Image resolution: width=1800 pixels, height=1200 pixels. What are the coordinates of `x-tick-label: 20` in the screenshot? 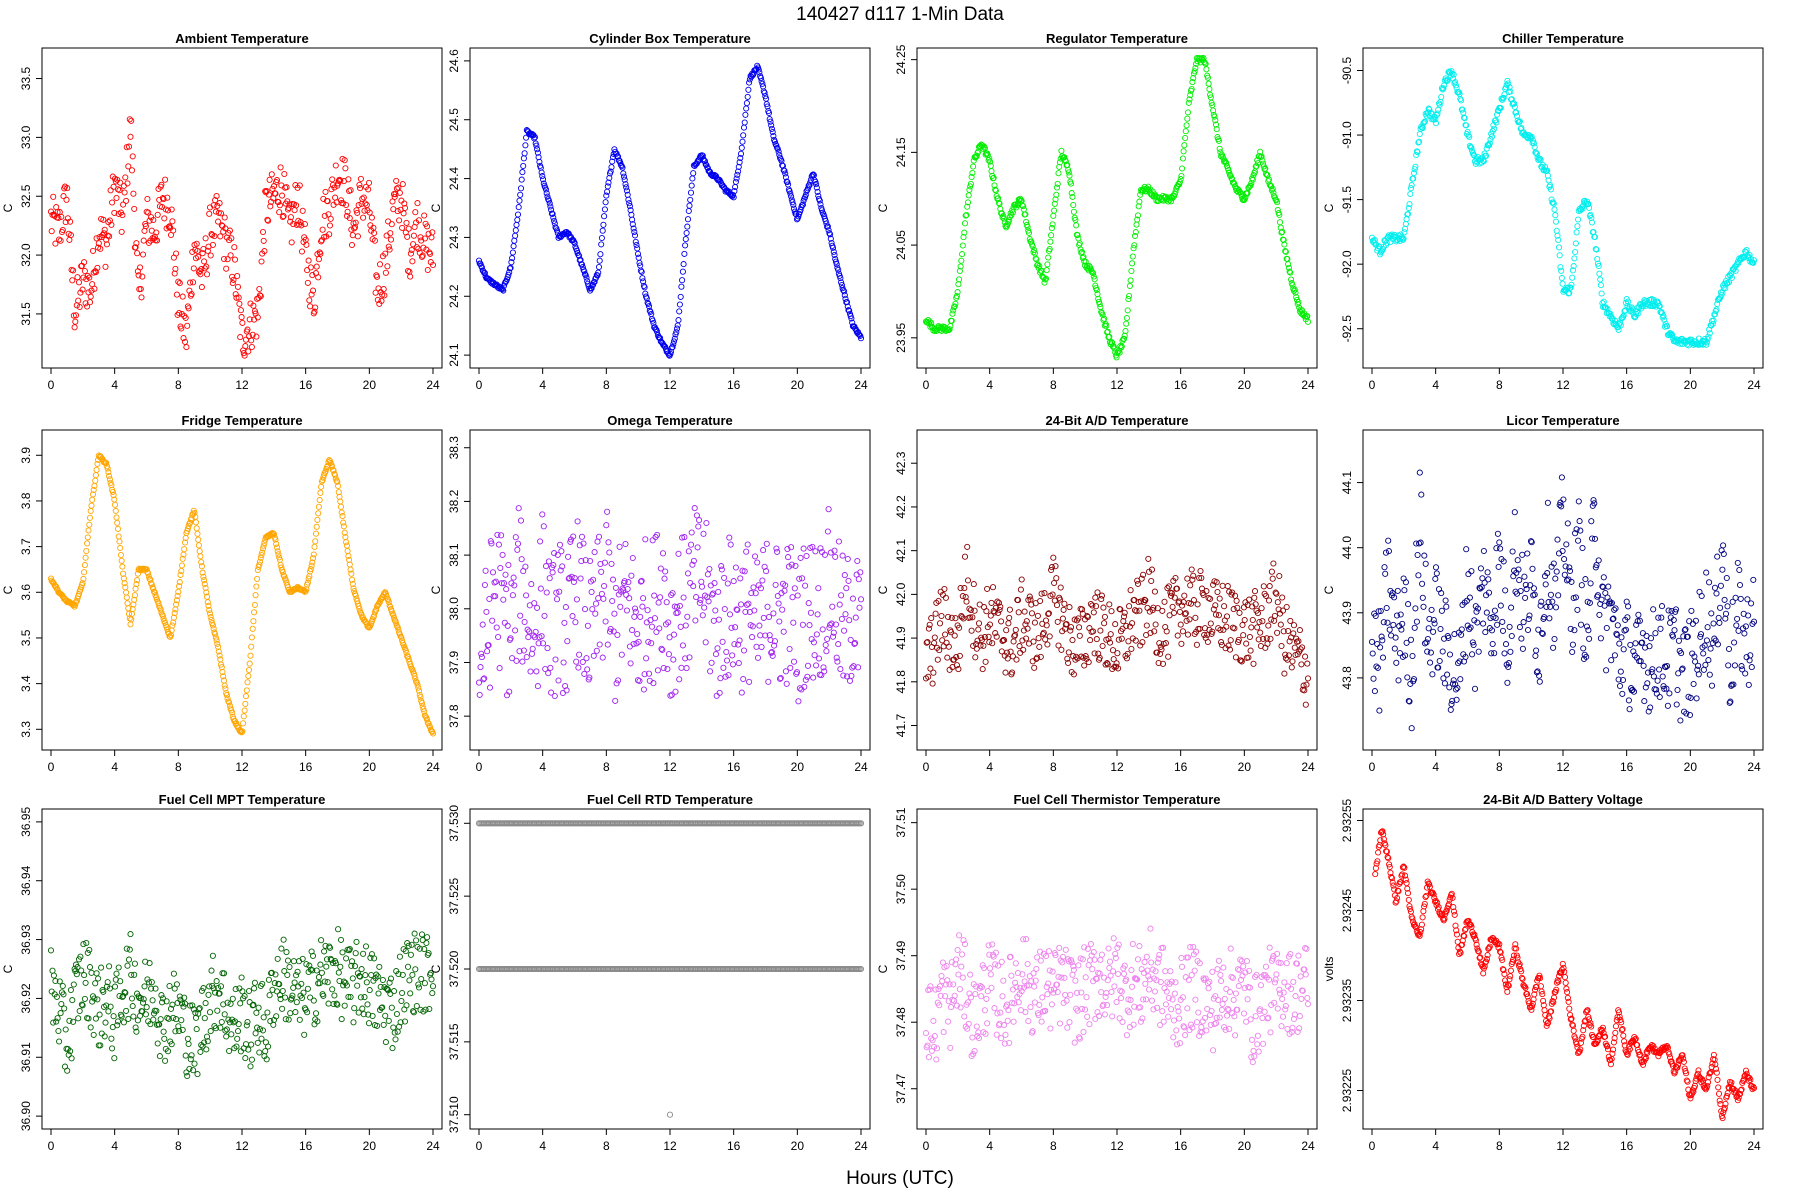 It's located at (1691, 385).